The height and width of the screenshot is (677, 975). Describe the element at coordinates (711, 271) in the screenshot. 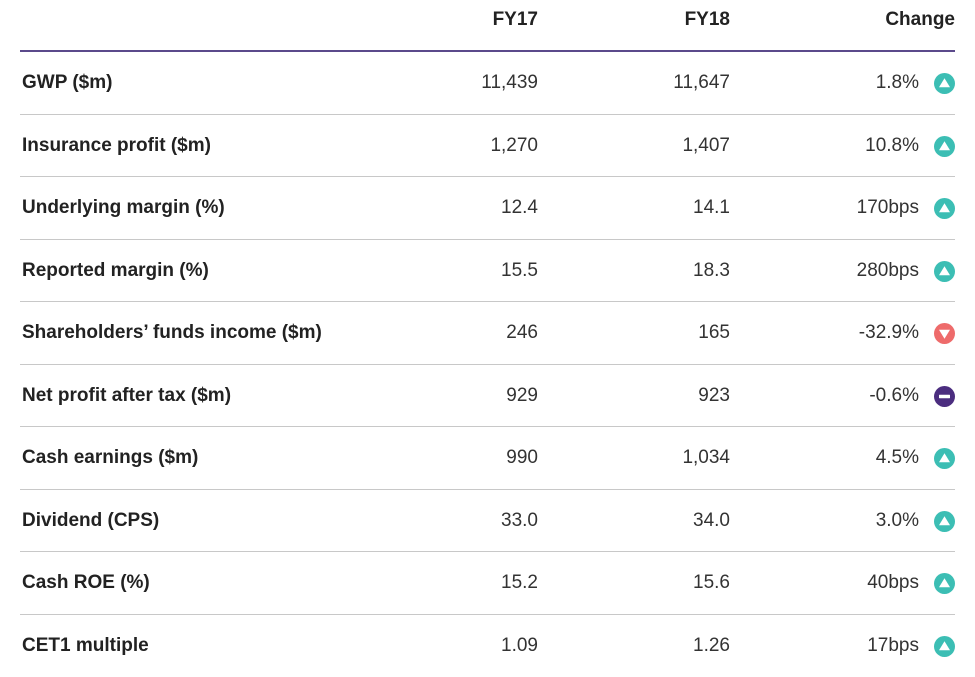

I see `fy18-value: 18.3` at that location.